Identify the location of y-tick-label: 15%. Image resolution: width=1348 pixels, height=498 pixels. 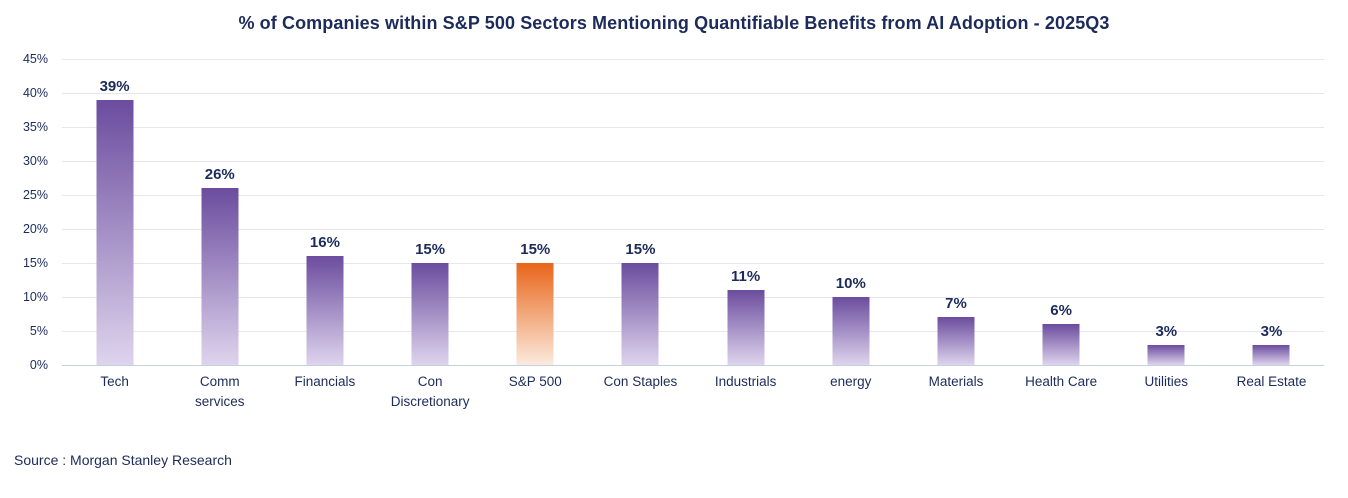
(35, 263).